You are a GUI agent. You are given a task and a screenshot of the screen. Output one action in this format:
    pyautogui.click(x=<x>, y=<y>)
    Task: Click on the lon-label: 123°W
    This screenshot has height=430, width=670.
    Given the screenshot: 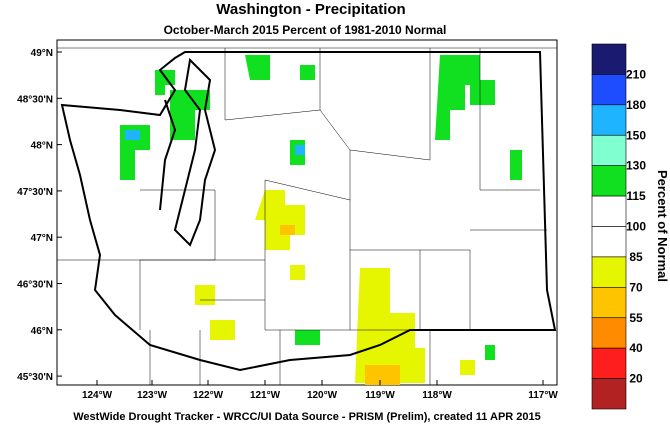 What is the action you would take?
    pyautogui.click(x=152, y=395)
    